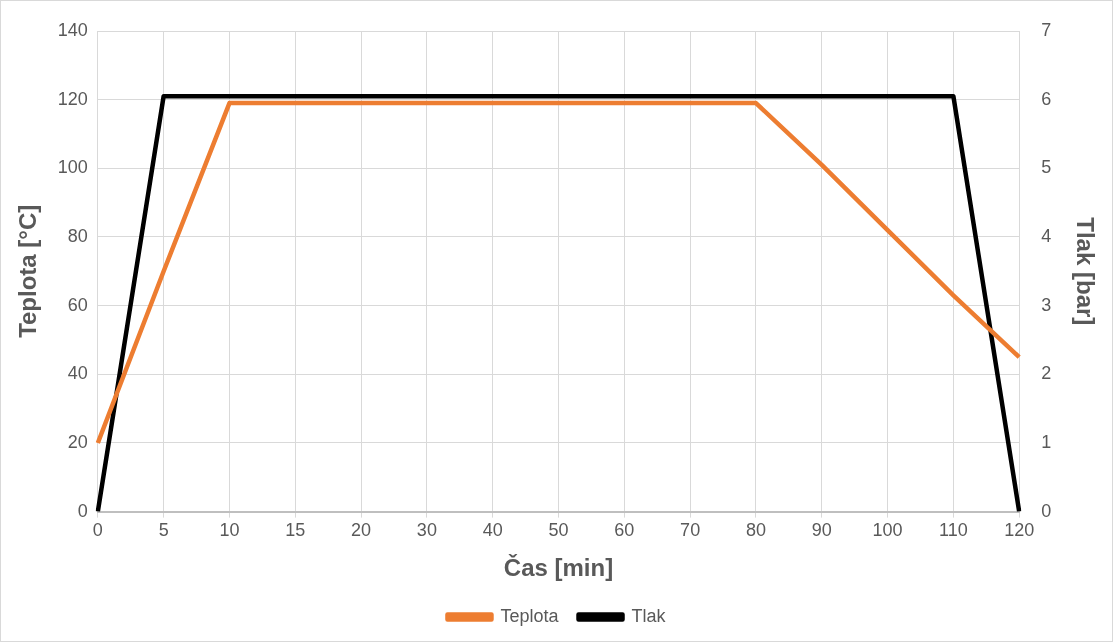 This screenshot has width=1113, height=642. I want to click on x-tick-label: 120, so click(1019, 530).